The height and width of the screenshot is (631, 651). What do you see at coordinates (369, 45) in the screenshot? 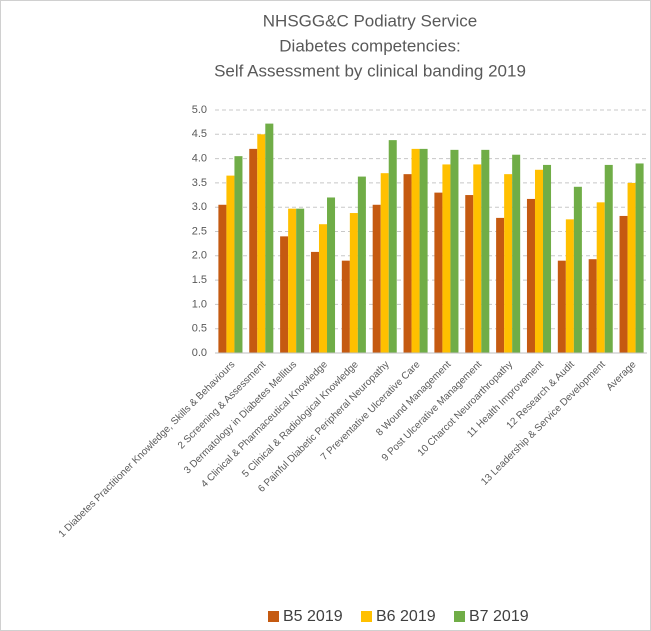
I see `chart-title: Diabetes competencies:` at bounding box center [369, 45].